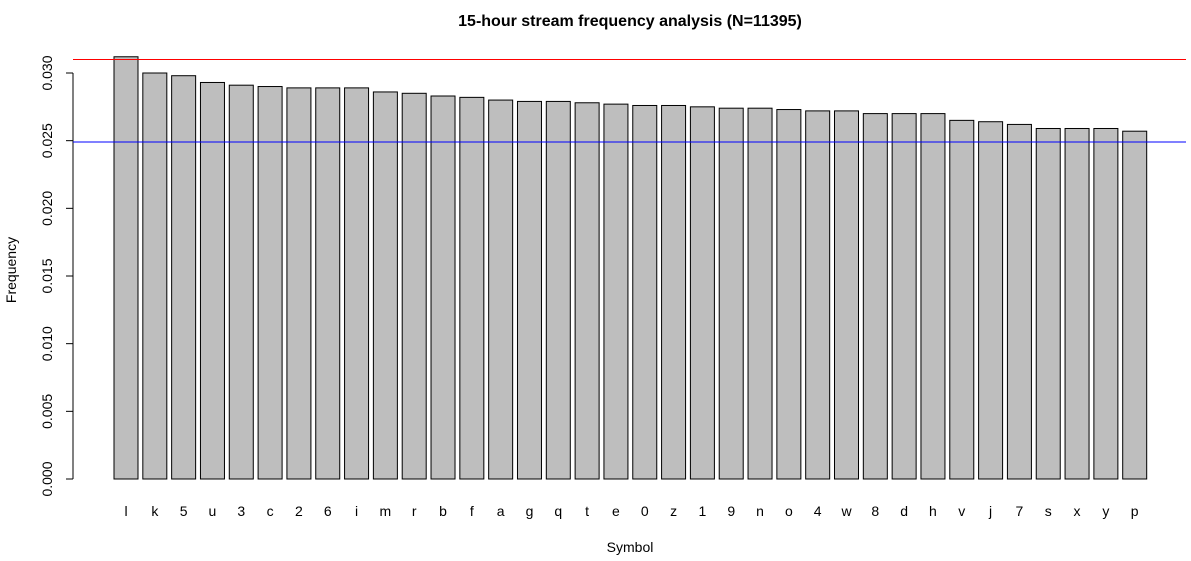  I want to click on bar-g, so click(529, 290).